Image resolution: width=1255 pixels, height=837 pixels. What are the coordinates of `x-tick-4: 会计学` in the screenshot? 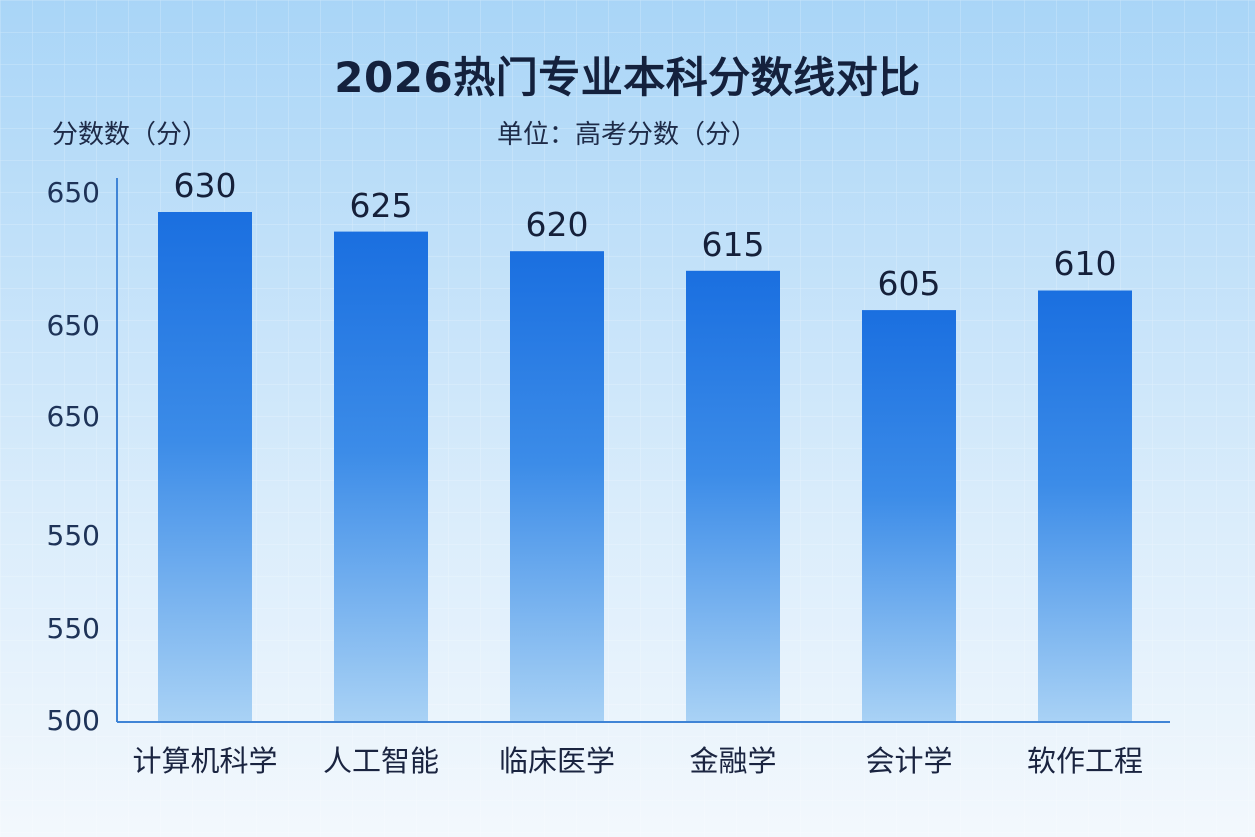 It's located at (909, 761).